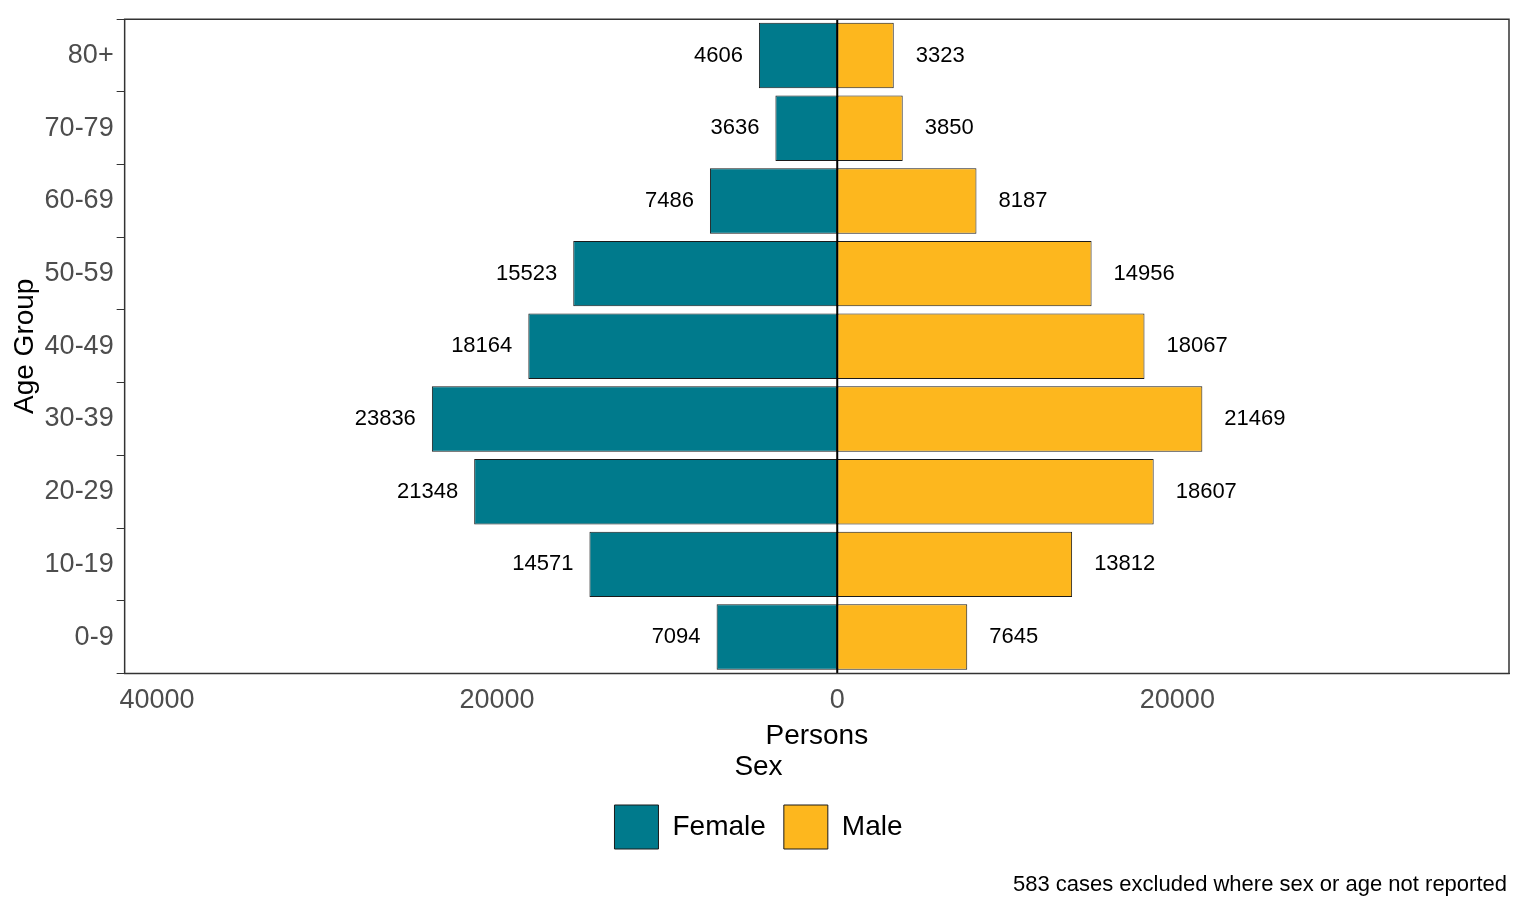 This screenshot has height=899, width=1515. I want to click on data-label: 3323, so click(940, 54).